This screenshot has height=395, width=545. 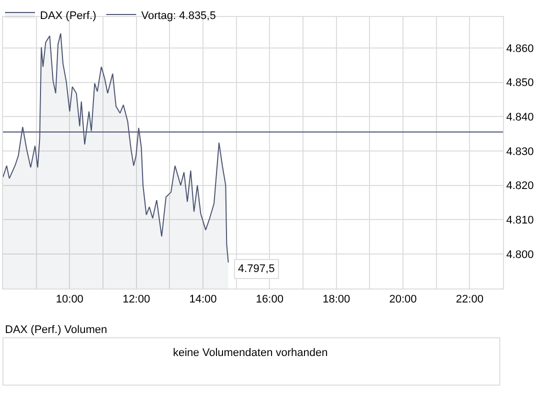 What do you see at coordinates (520, 220) in the screenshot?
I see `y-tick-label: 4.810` at bounding box center [520, 220].